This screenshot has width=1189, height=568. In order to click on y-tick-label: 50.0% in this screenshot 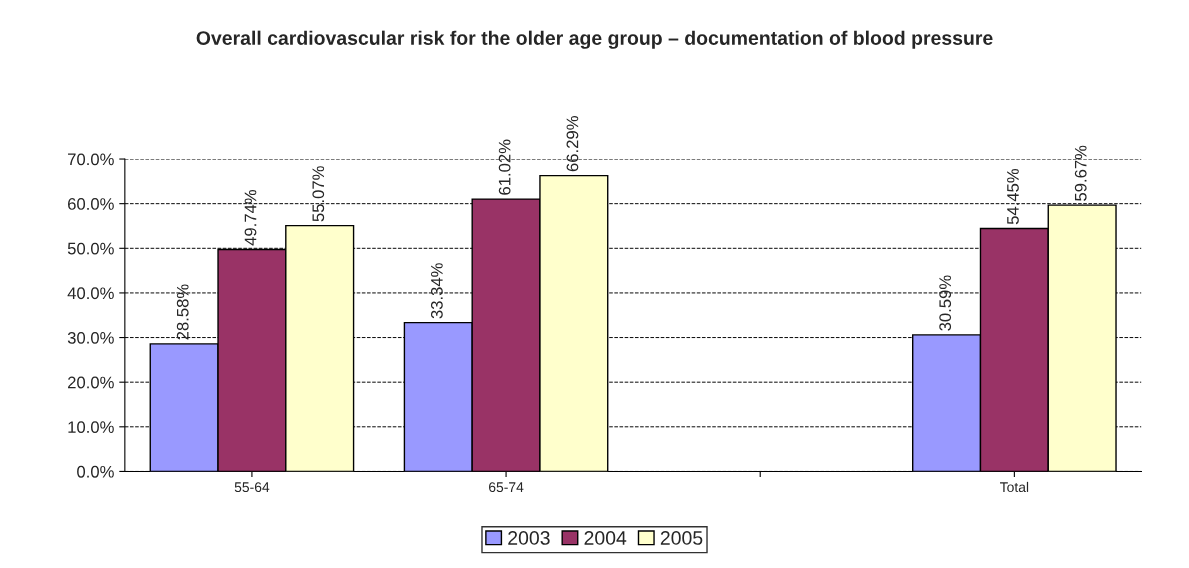, I will do `click(90, 248)`.